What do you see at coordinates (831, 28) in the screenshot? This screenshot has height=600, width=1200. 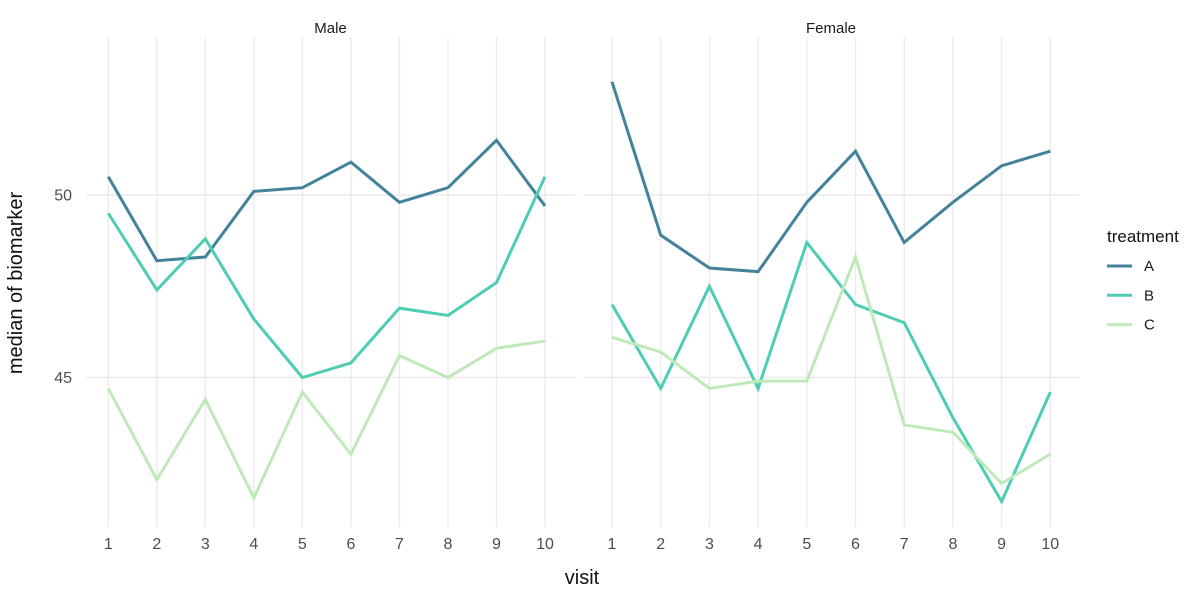 I see `facet-label-female: Female` at bounding box center [831, 28].